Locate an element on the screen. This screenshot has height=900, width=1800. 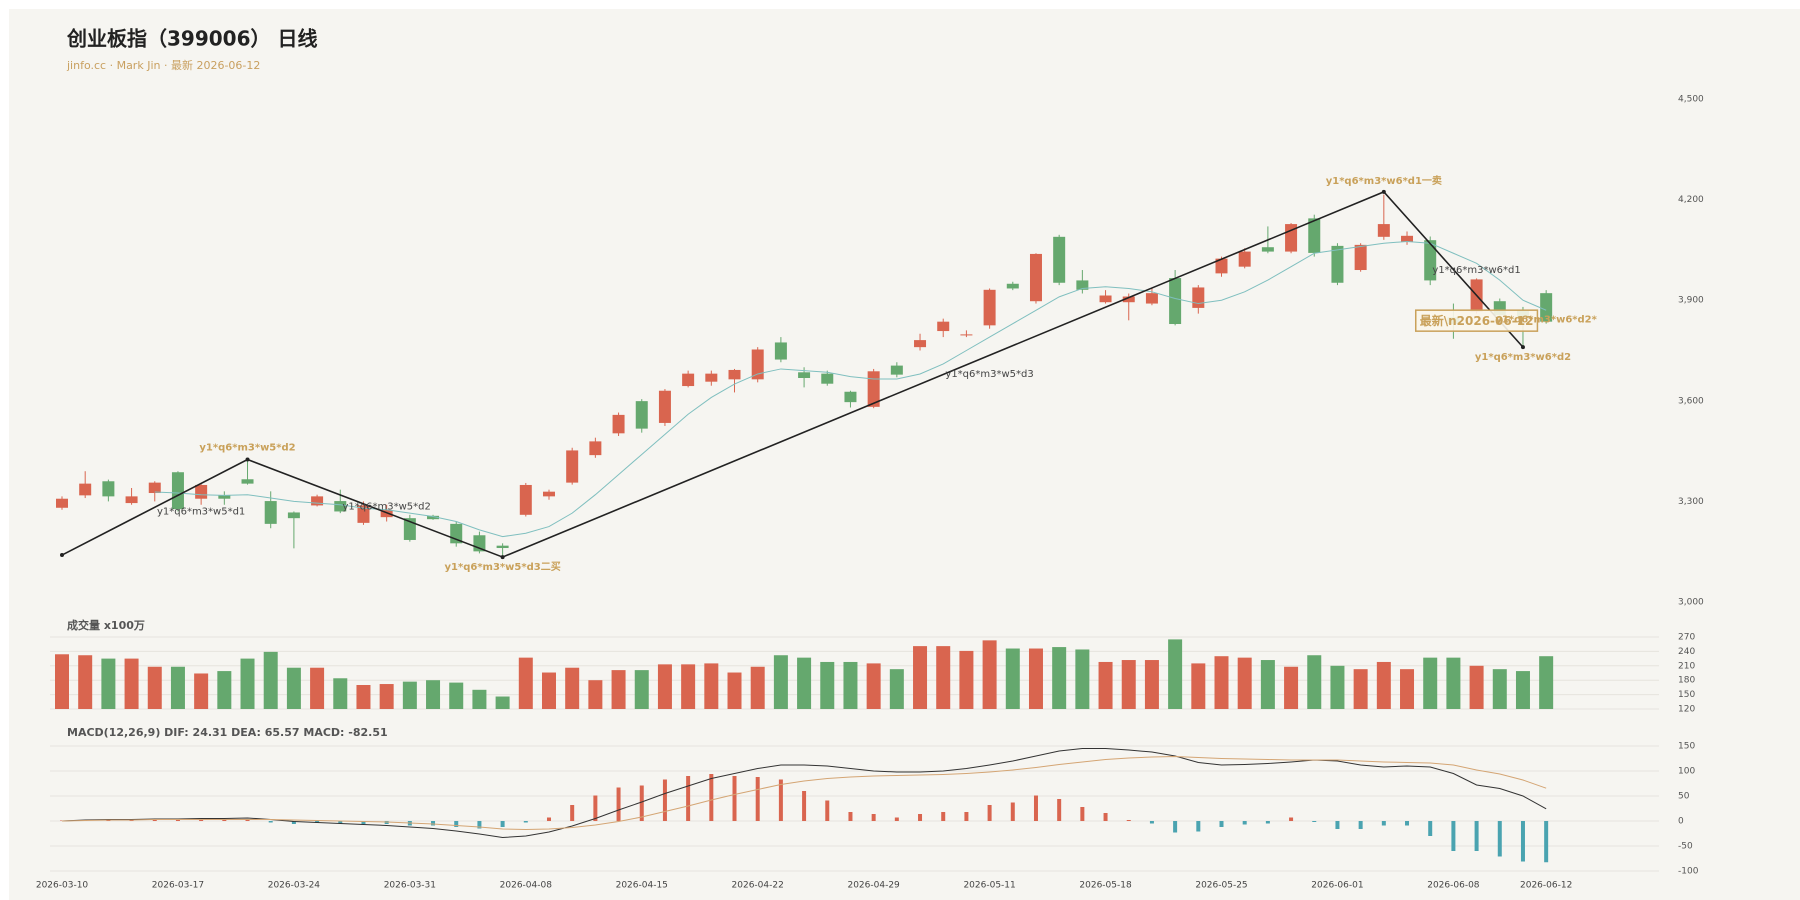
y-tick-label: 120 is located at coordinates (1686, 710).